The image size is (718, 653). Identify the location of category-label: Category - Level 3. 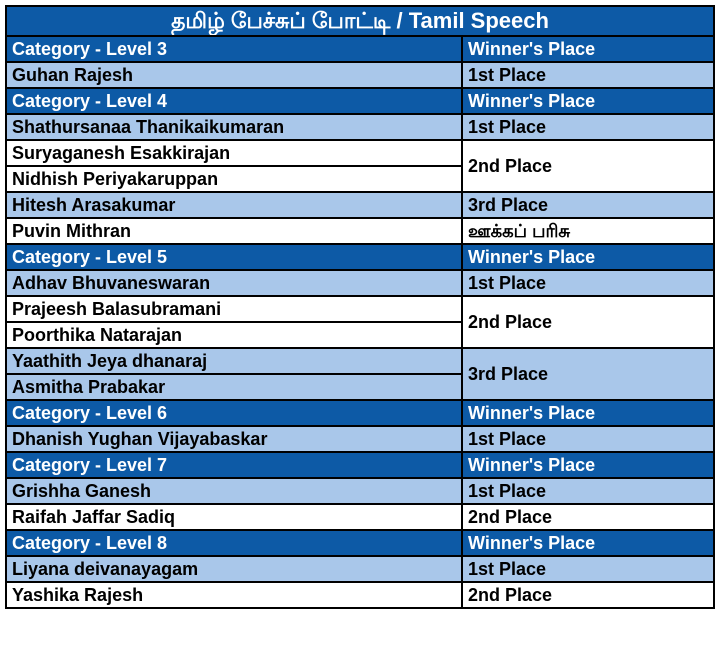
(234, 49).